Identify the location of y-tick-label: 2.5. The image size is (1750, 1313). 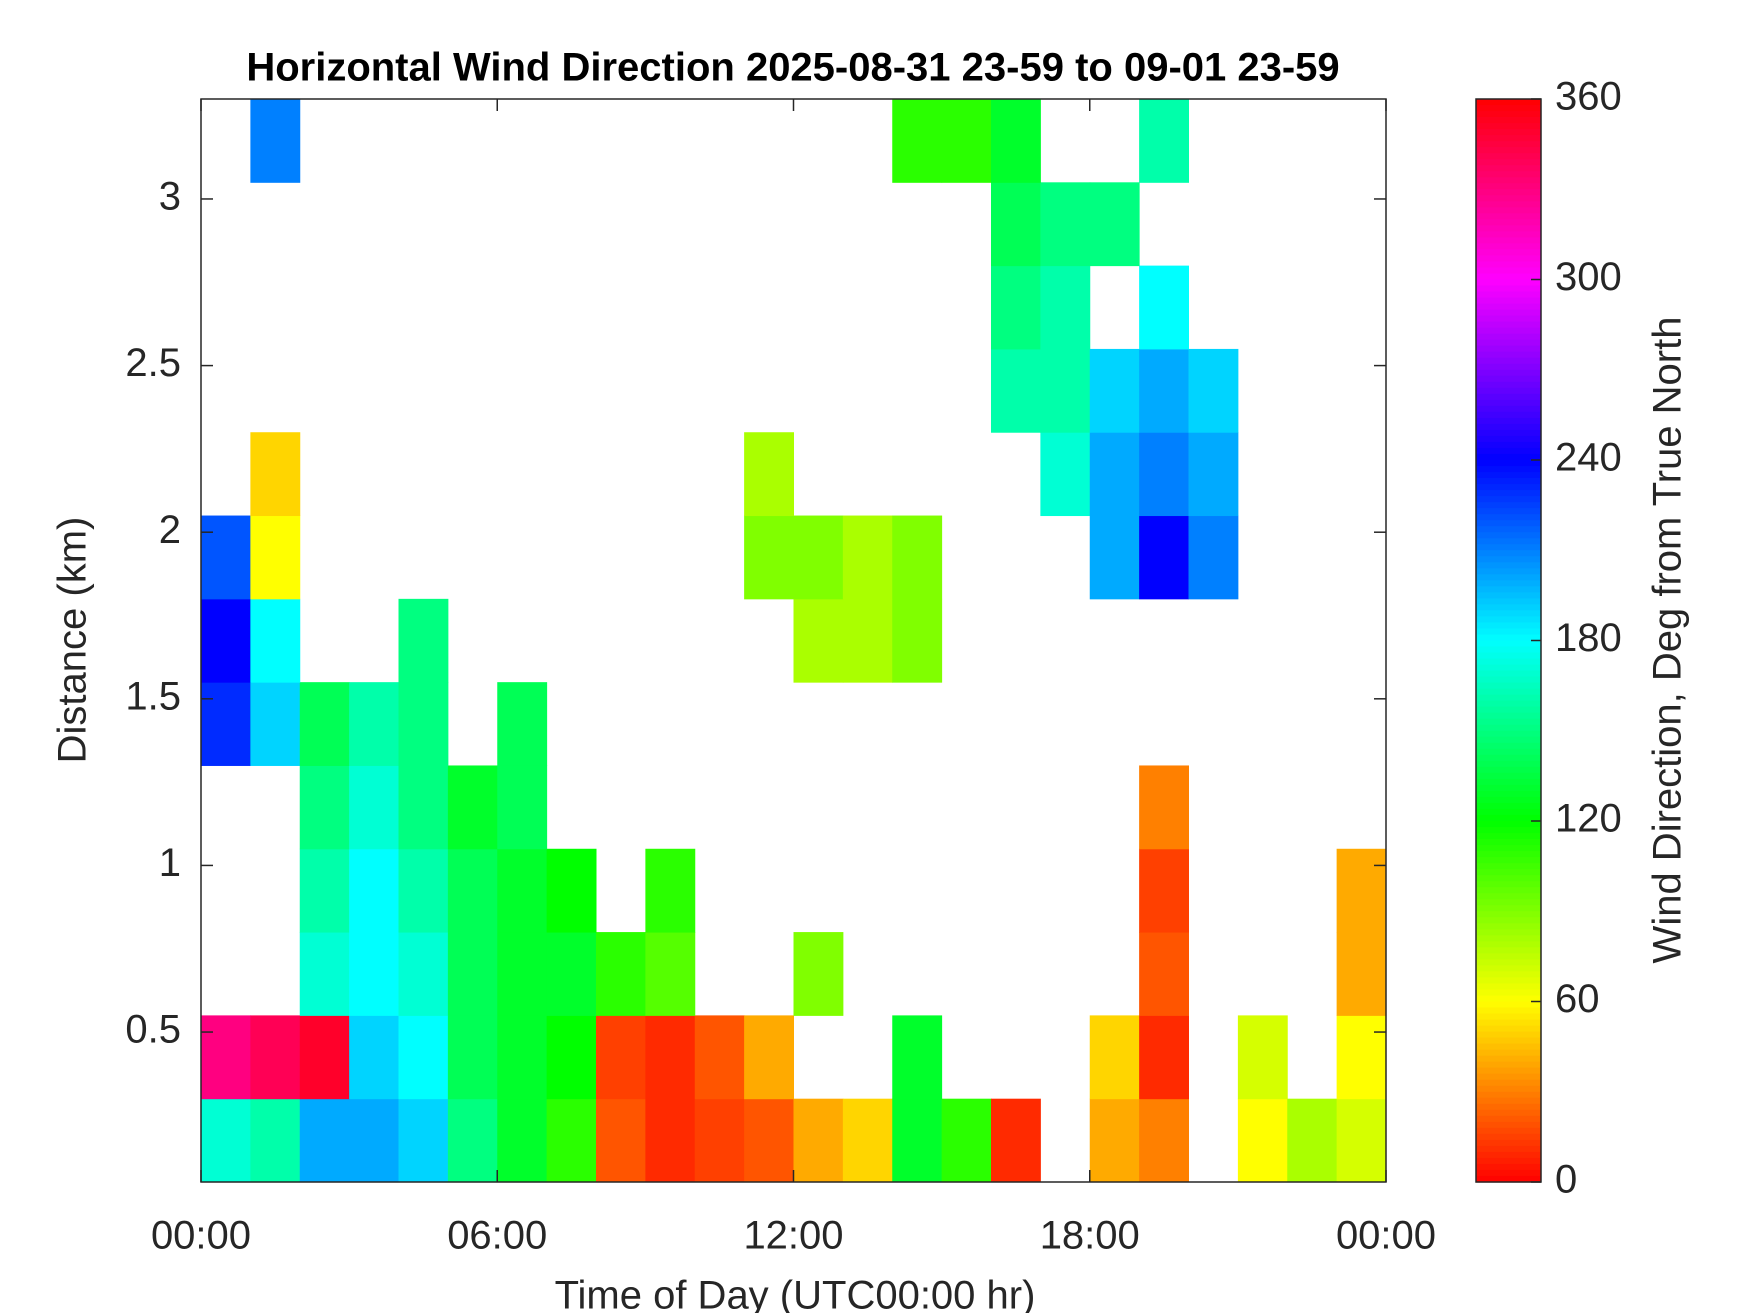
(153, 363).